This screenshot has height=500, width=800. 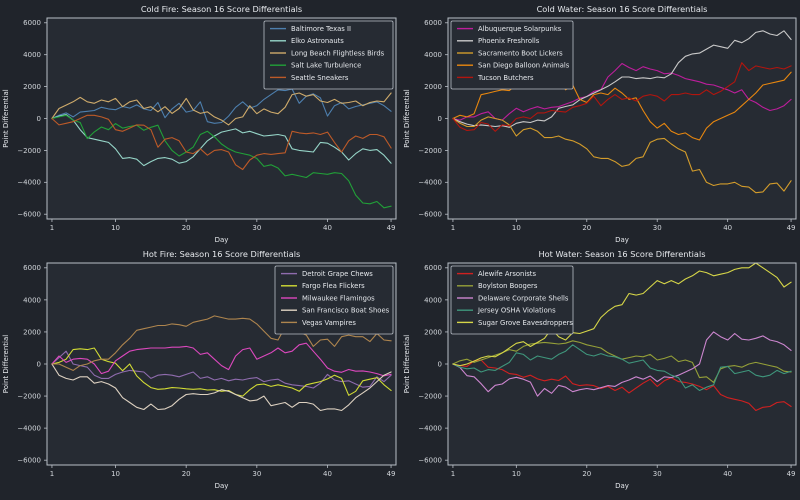 What do you see at coordinates (520, 29) in the screenshot?
I see `legend-label: Albuquerque Solarpunks` at bounding box center [520, 29].